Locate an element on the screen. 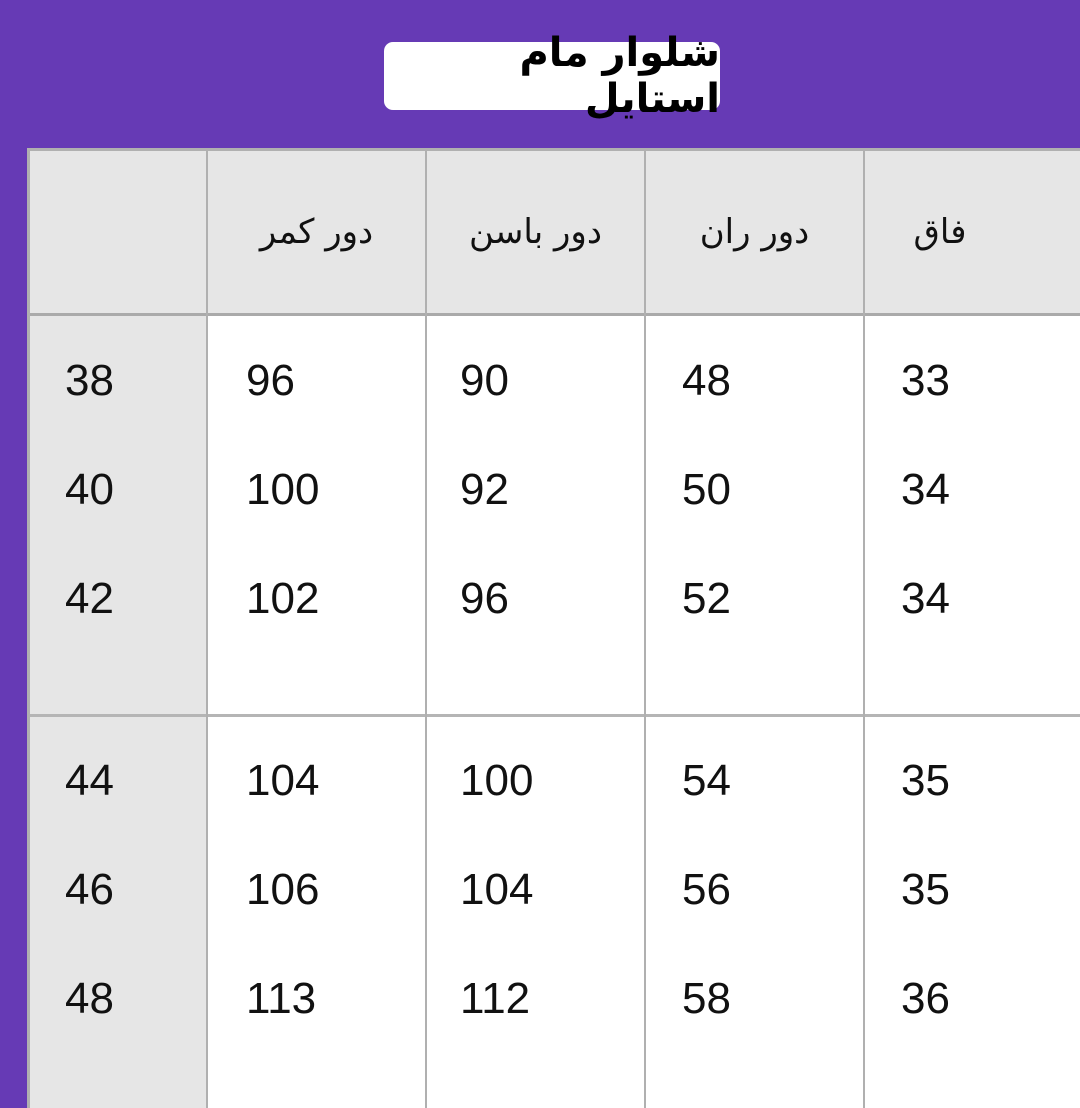 The width and height of the screenshot is (1080, 1108). cell-thigh: 58 is located at coordinates (706, 998).